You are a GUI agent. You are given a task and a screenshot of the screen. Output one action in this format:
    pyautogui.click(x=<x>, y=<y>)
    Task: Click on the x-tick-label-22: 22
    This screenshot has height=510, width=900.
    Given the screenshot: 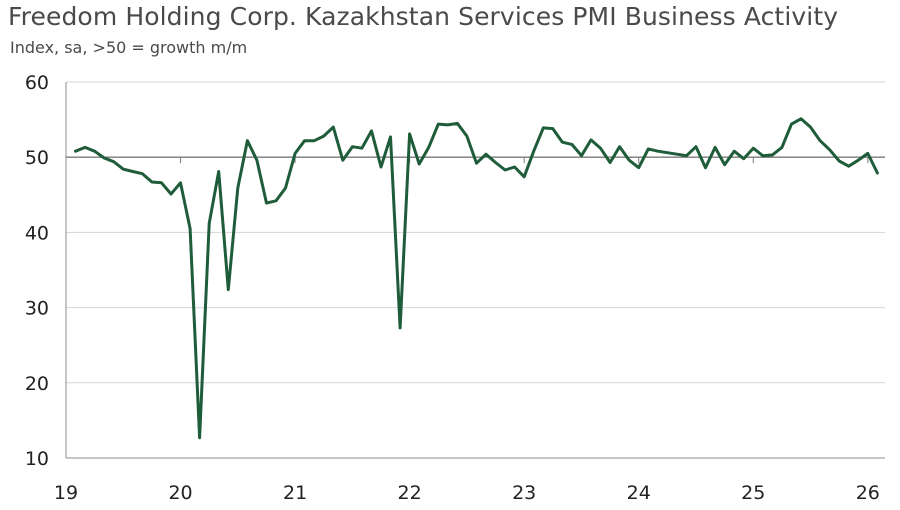 What is the action you would take?
    pyautogui.click(x=410, y=493)
    